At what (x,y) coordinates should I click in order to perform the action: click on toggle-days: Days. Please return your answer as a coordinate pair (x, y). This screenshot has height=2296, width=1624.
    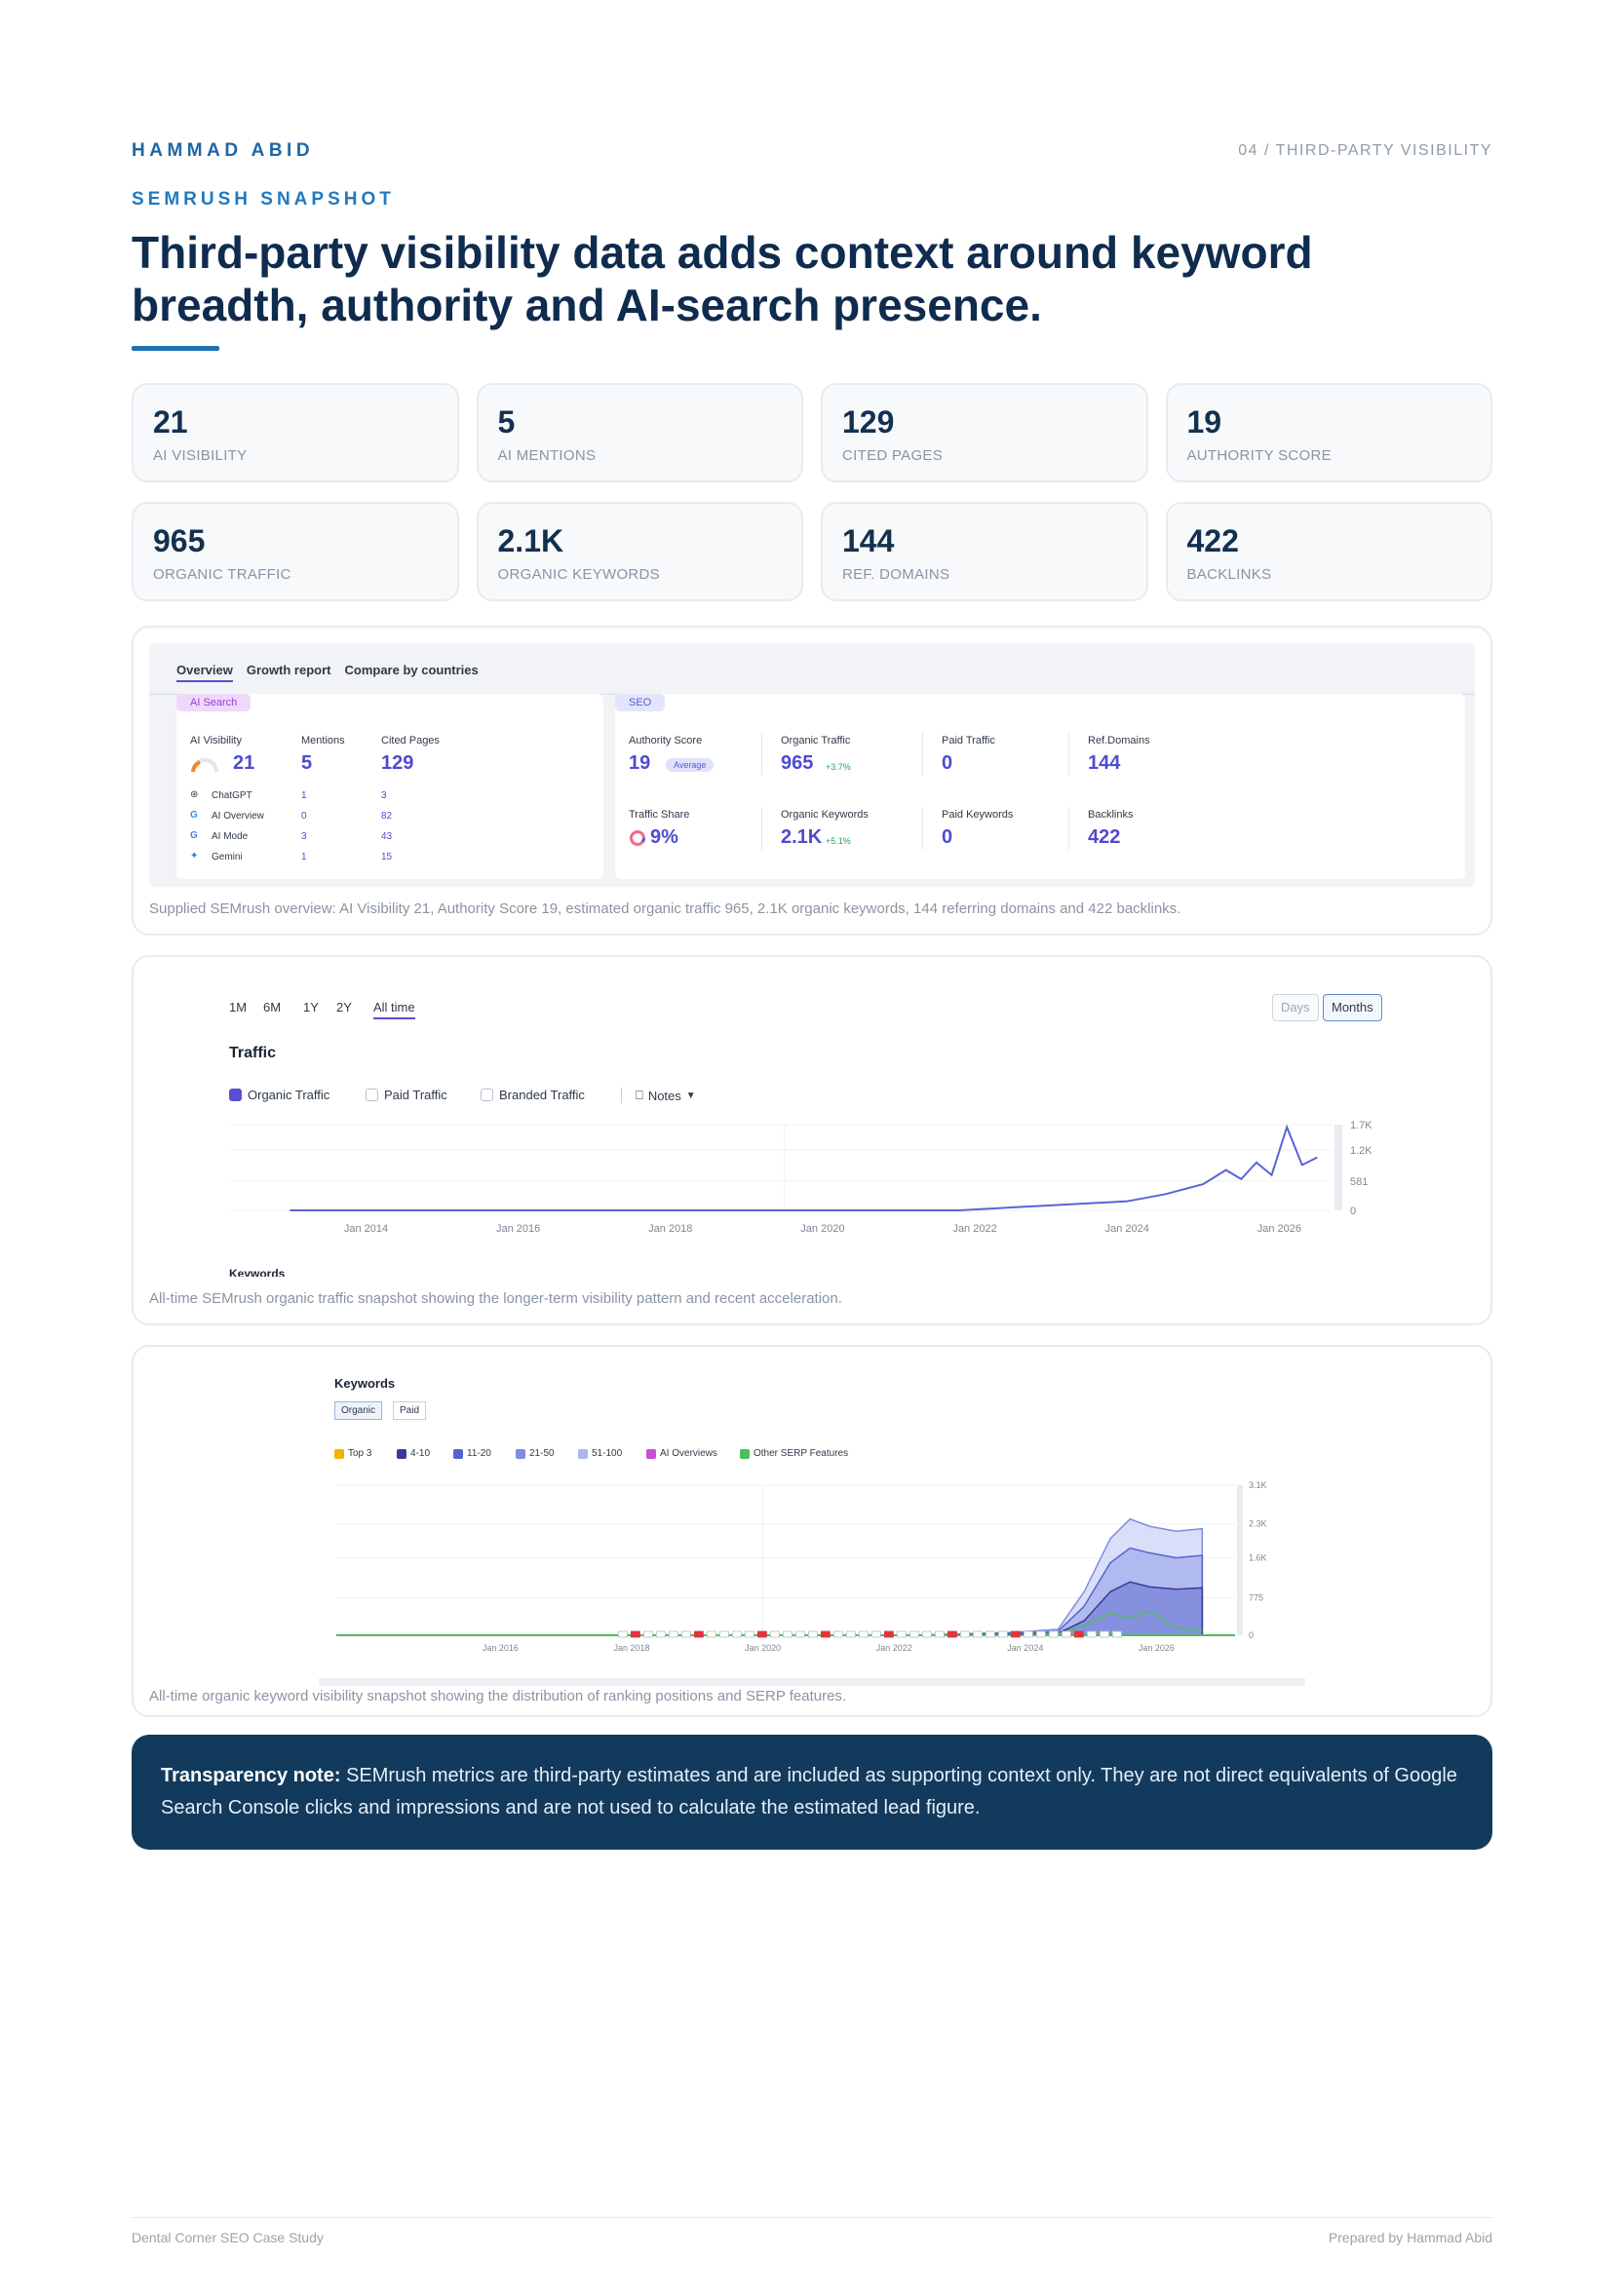
    Looking at the image, I should click on (1295, 1007).